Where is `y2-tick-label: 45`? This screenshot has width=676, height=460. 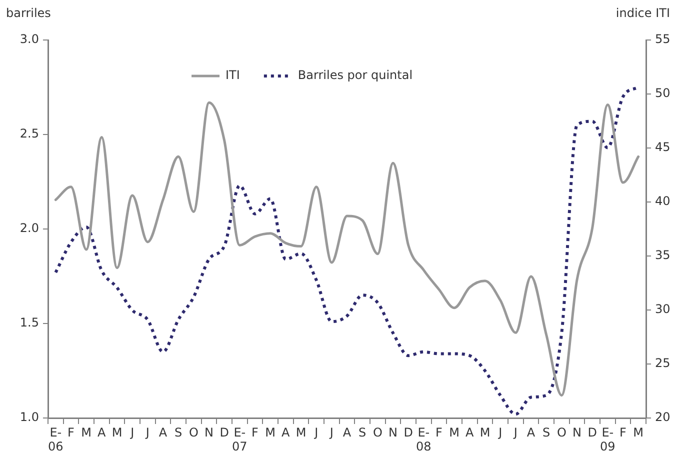 y2-tick-label: 45 is located at coordinates (662, 147).